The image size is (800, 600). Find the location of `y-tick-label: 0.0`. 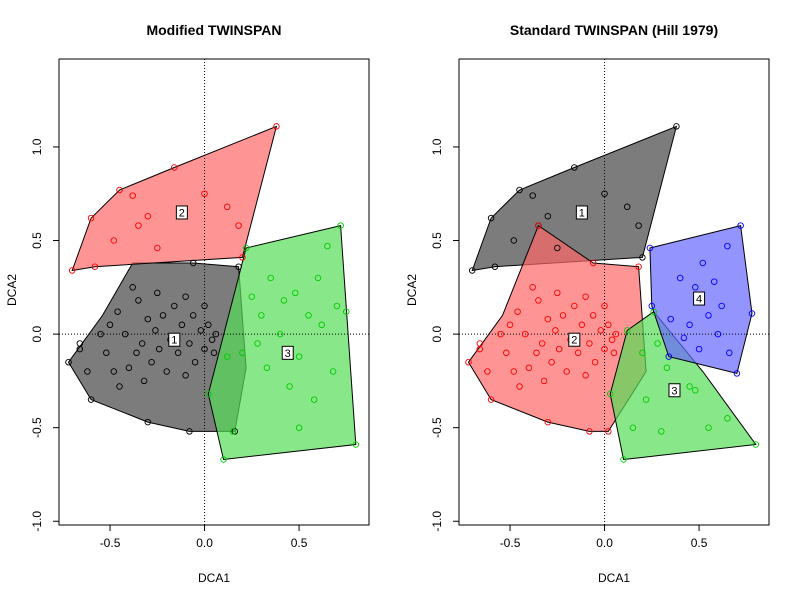

y-tick-label: 0.0 is located at coordinates (37, 333).